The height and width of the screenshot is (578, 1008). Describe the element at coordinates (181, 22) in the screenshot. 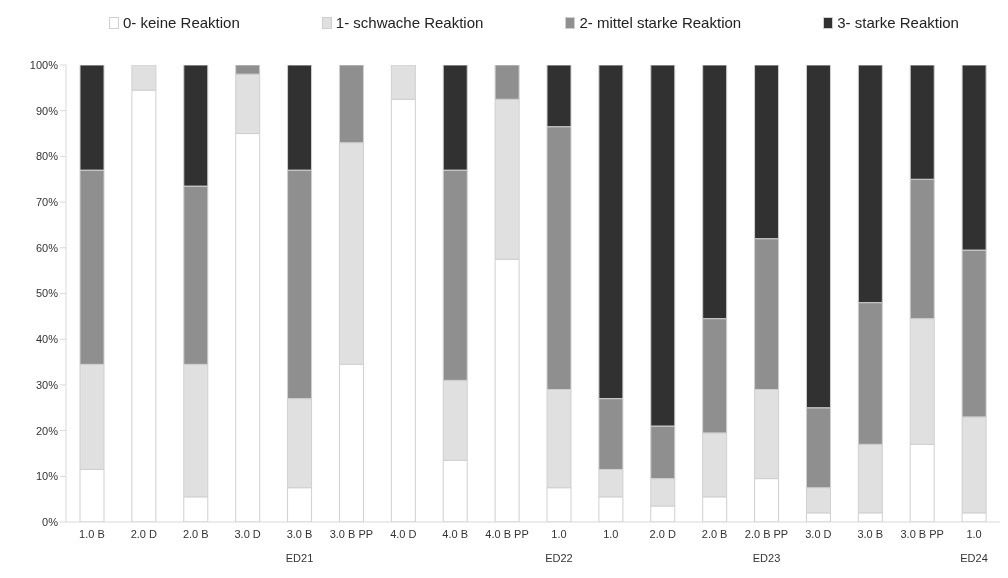

I see `legend-label: 0- keine Reaktion` at that location.